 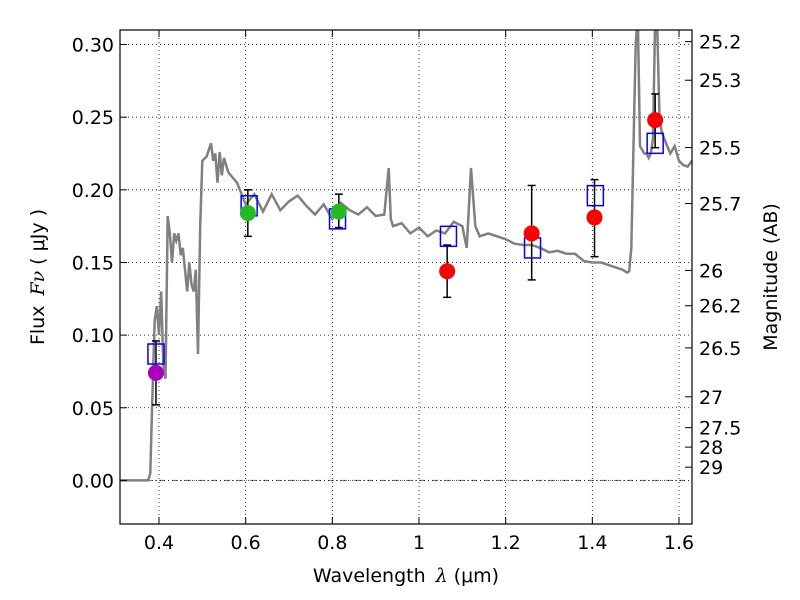 What do you see at coordinates (711, 398) in the screenshot?
I see `magnitude-tick-label: 27` at bounding box center [711, 398].